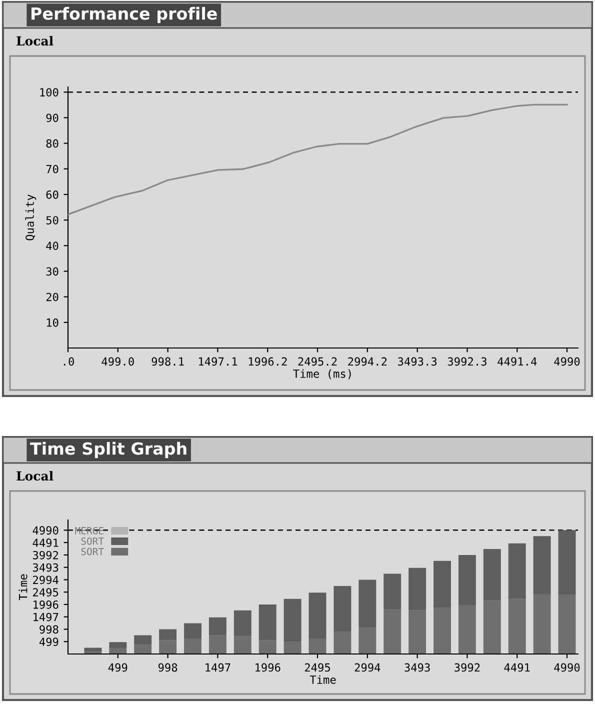 Image resolution: width=595 pixels, height=706 pixels. Describe the element at coordinates (49, 92) in the screenshot. I see `y-tick-label: 100` at that location.